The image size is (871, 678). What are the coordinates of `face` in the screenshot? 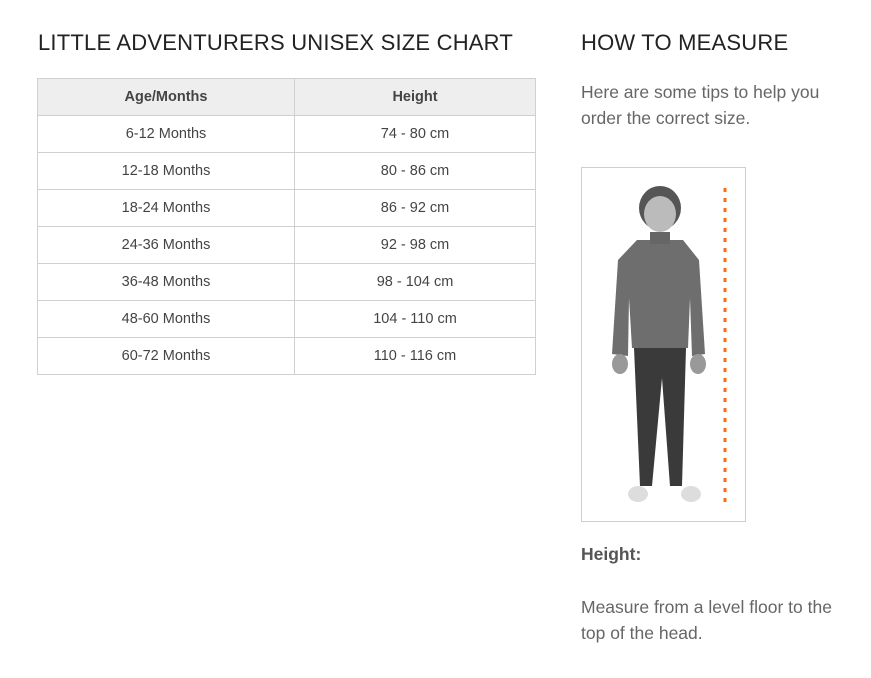 It's located at (660, 214).